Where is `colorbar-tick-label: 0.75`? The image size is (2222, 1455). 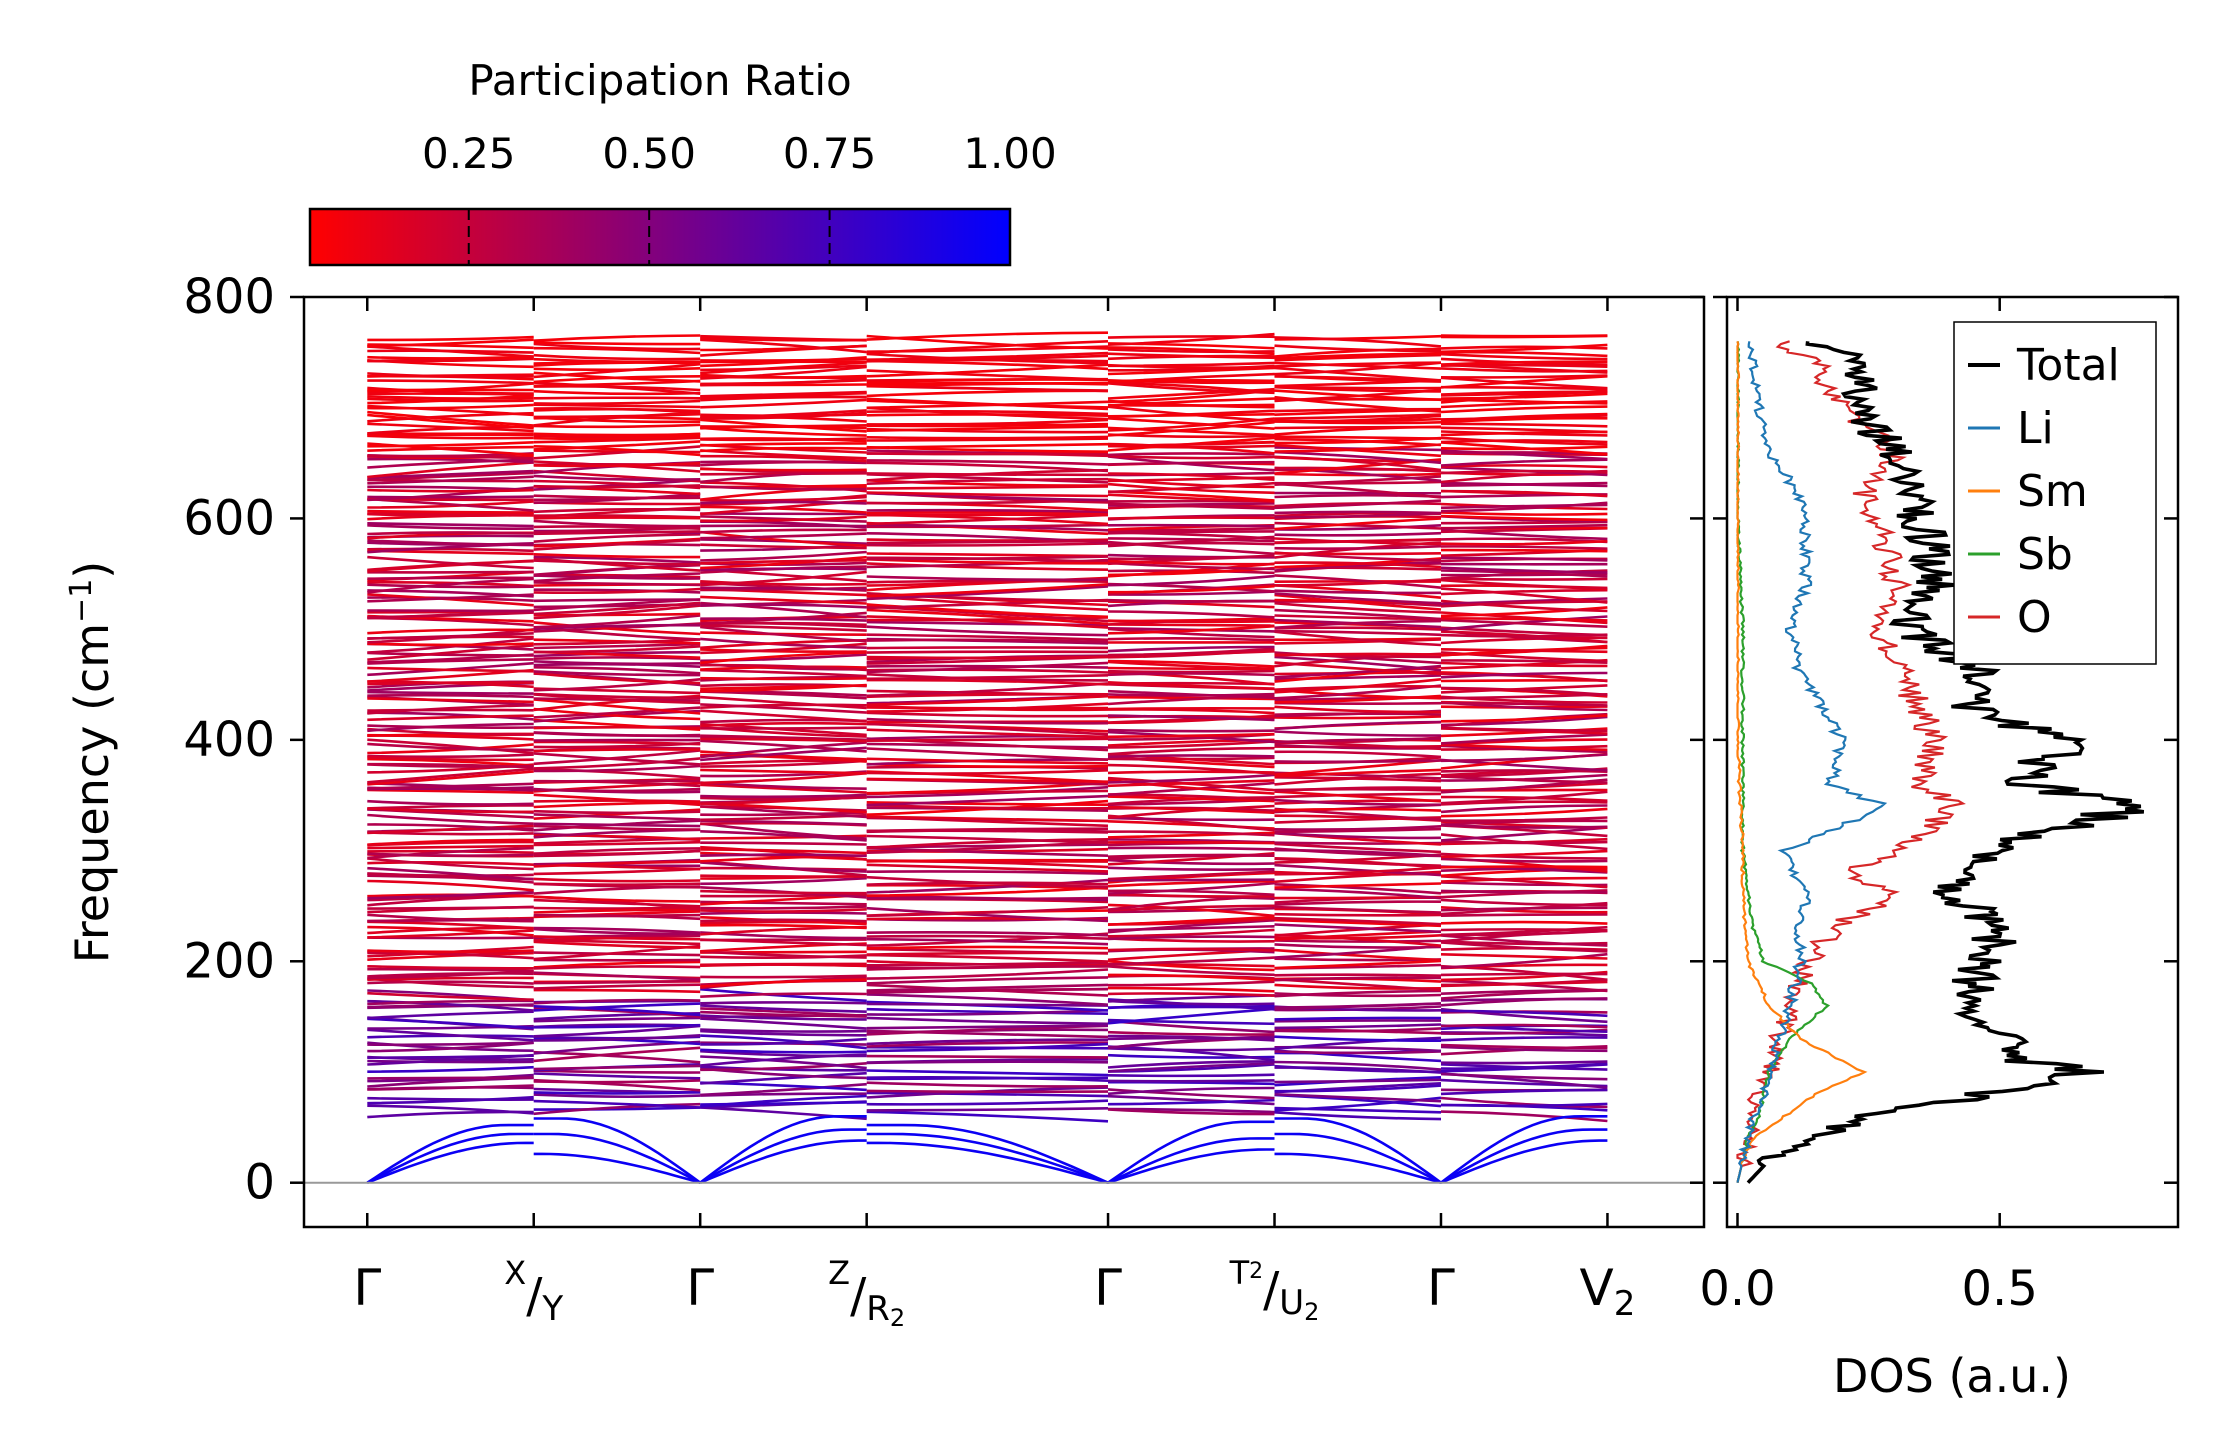 colorbar-tick-label: 0.75 is located at coordinates (830, 153).